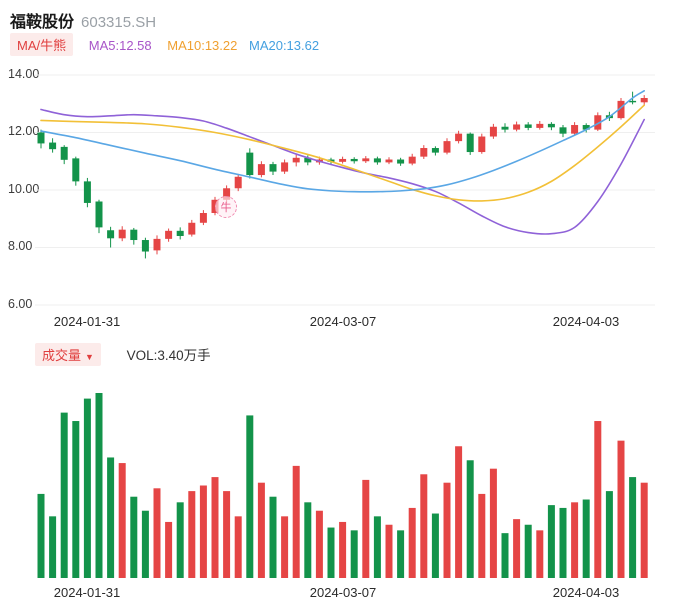 This screenshot has width=686, height=606. Describe the element at coordinates (119, 22) in the screenshot. I see `stock-code: 603315.SH` at that location.